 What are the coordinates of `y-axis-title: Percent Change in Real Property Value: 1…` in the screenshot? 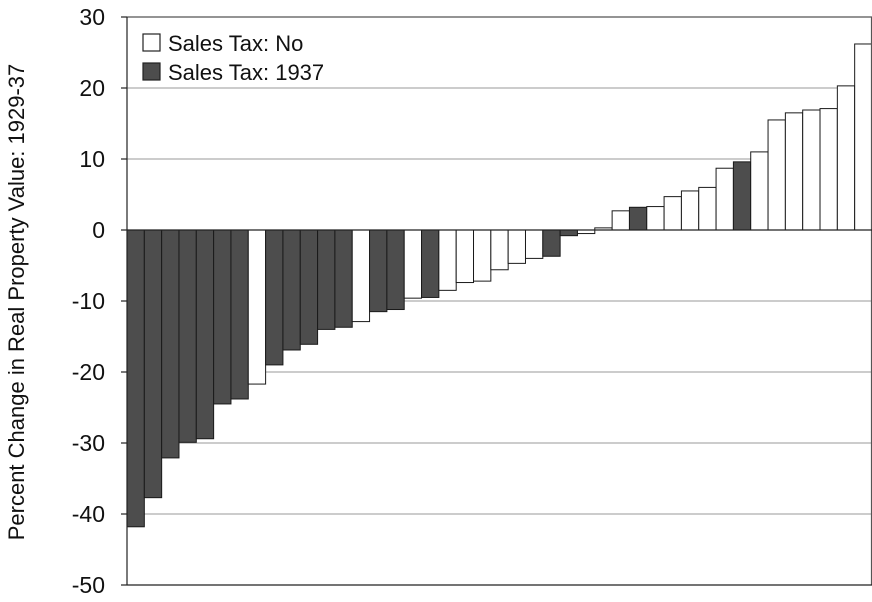 It's located at (16, 302).